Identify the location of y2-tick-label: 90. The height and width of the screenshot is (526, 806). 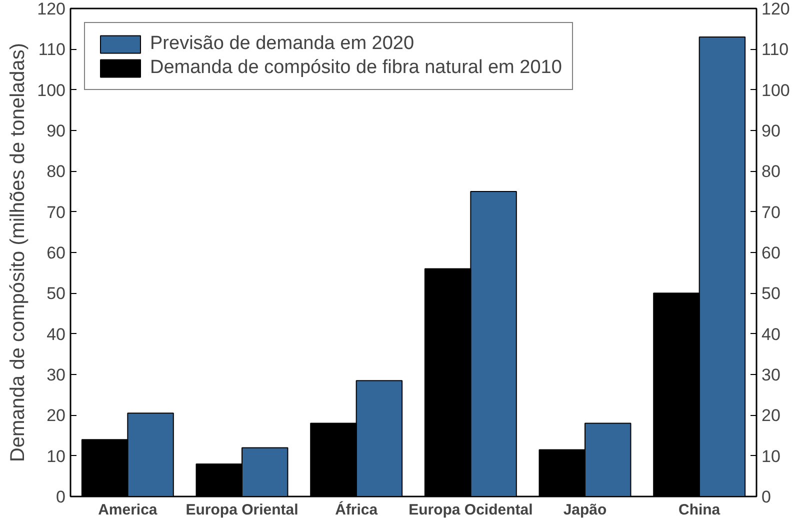
(771, 131).